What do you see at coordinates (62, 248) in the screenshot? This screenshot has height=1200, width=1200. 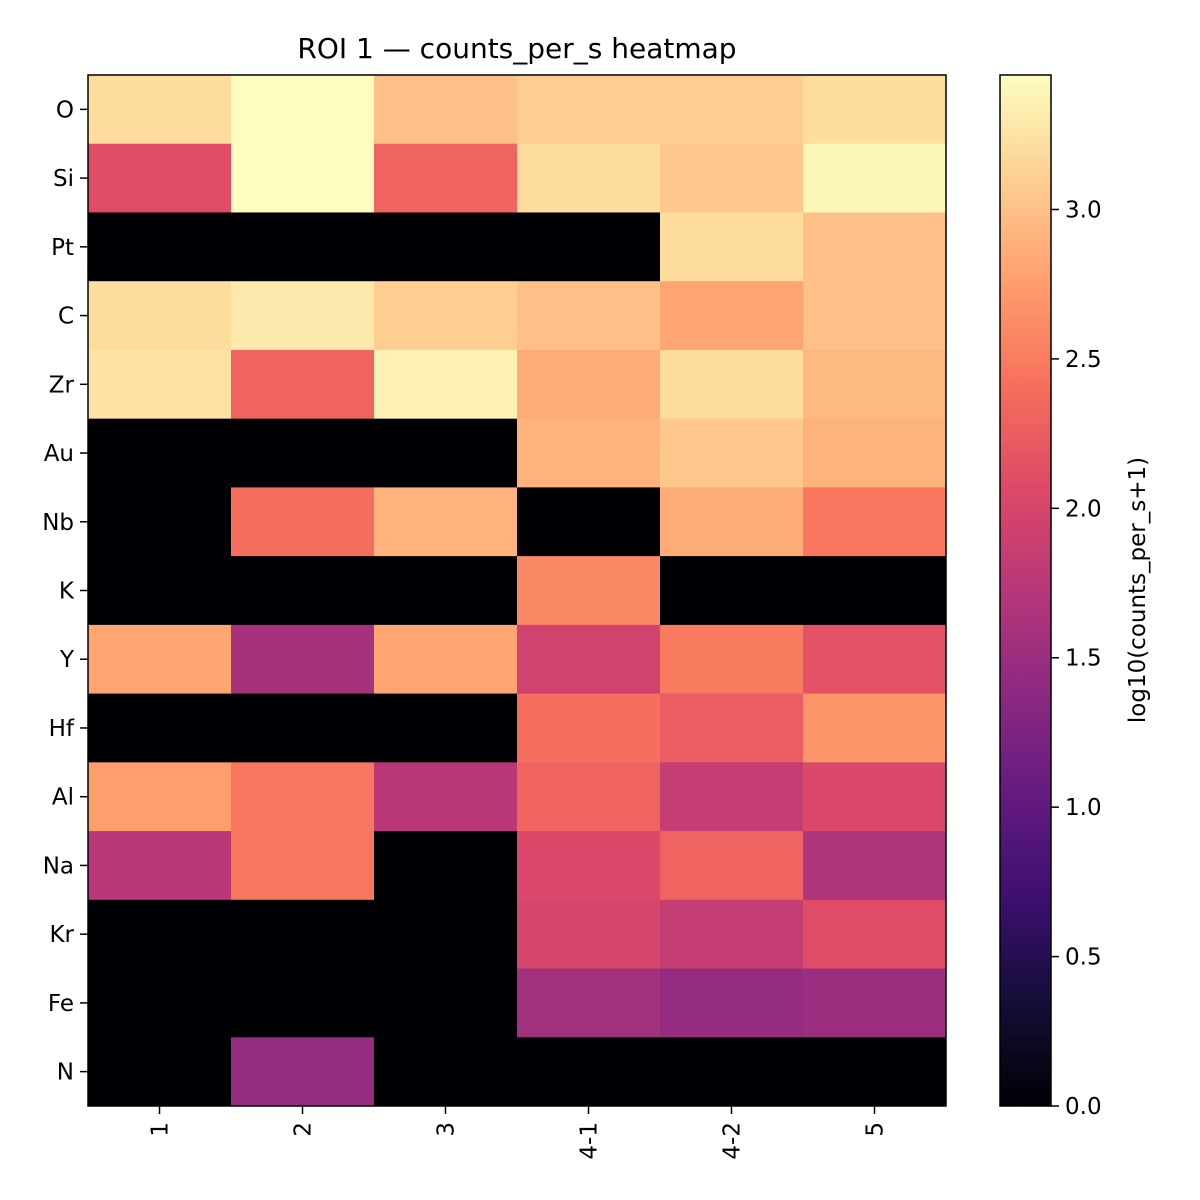 I see `y-tick-label: Pt` at bounding box center [62, 248].